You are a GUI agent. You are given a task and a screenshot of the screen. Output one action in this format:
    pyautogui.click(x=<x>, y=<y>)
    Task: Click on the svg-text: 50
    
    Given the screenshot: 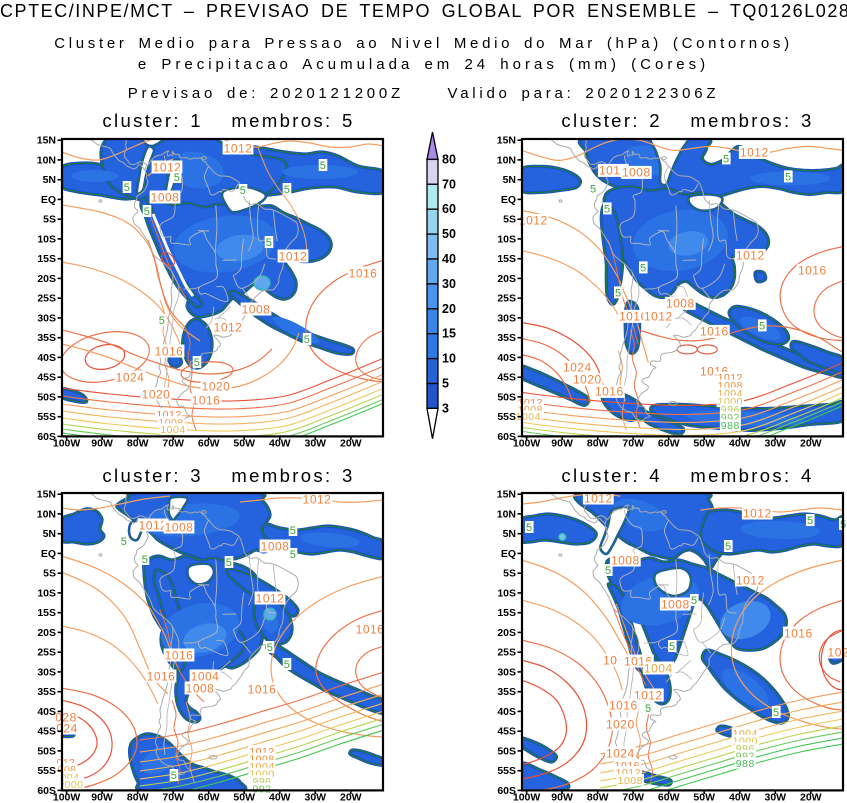 What is the action you would take?
    pyautogui.click(x=449, y=234)
    